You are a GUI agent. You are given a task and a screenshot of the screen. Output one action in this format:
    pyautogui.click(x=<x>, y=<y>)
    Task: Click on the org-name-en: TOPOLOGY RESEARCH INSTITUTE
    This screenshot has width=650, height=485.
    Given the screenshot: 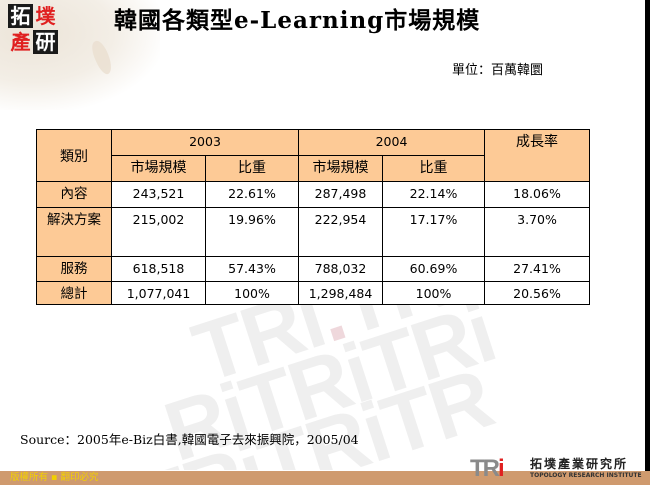 What is the action you would take?
    pyautogui.click(x=586, y=475)
    